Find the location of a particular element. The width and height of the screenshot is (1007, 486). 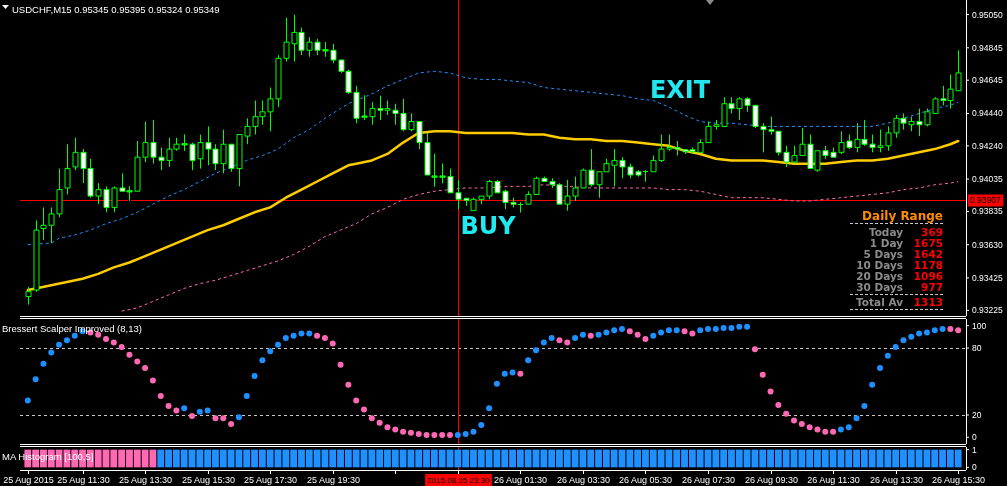

x-tick-label: 25 Aug 17:30 is located at coordinates (270, 480).